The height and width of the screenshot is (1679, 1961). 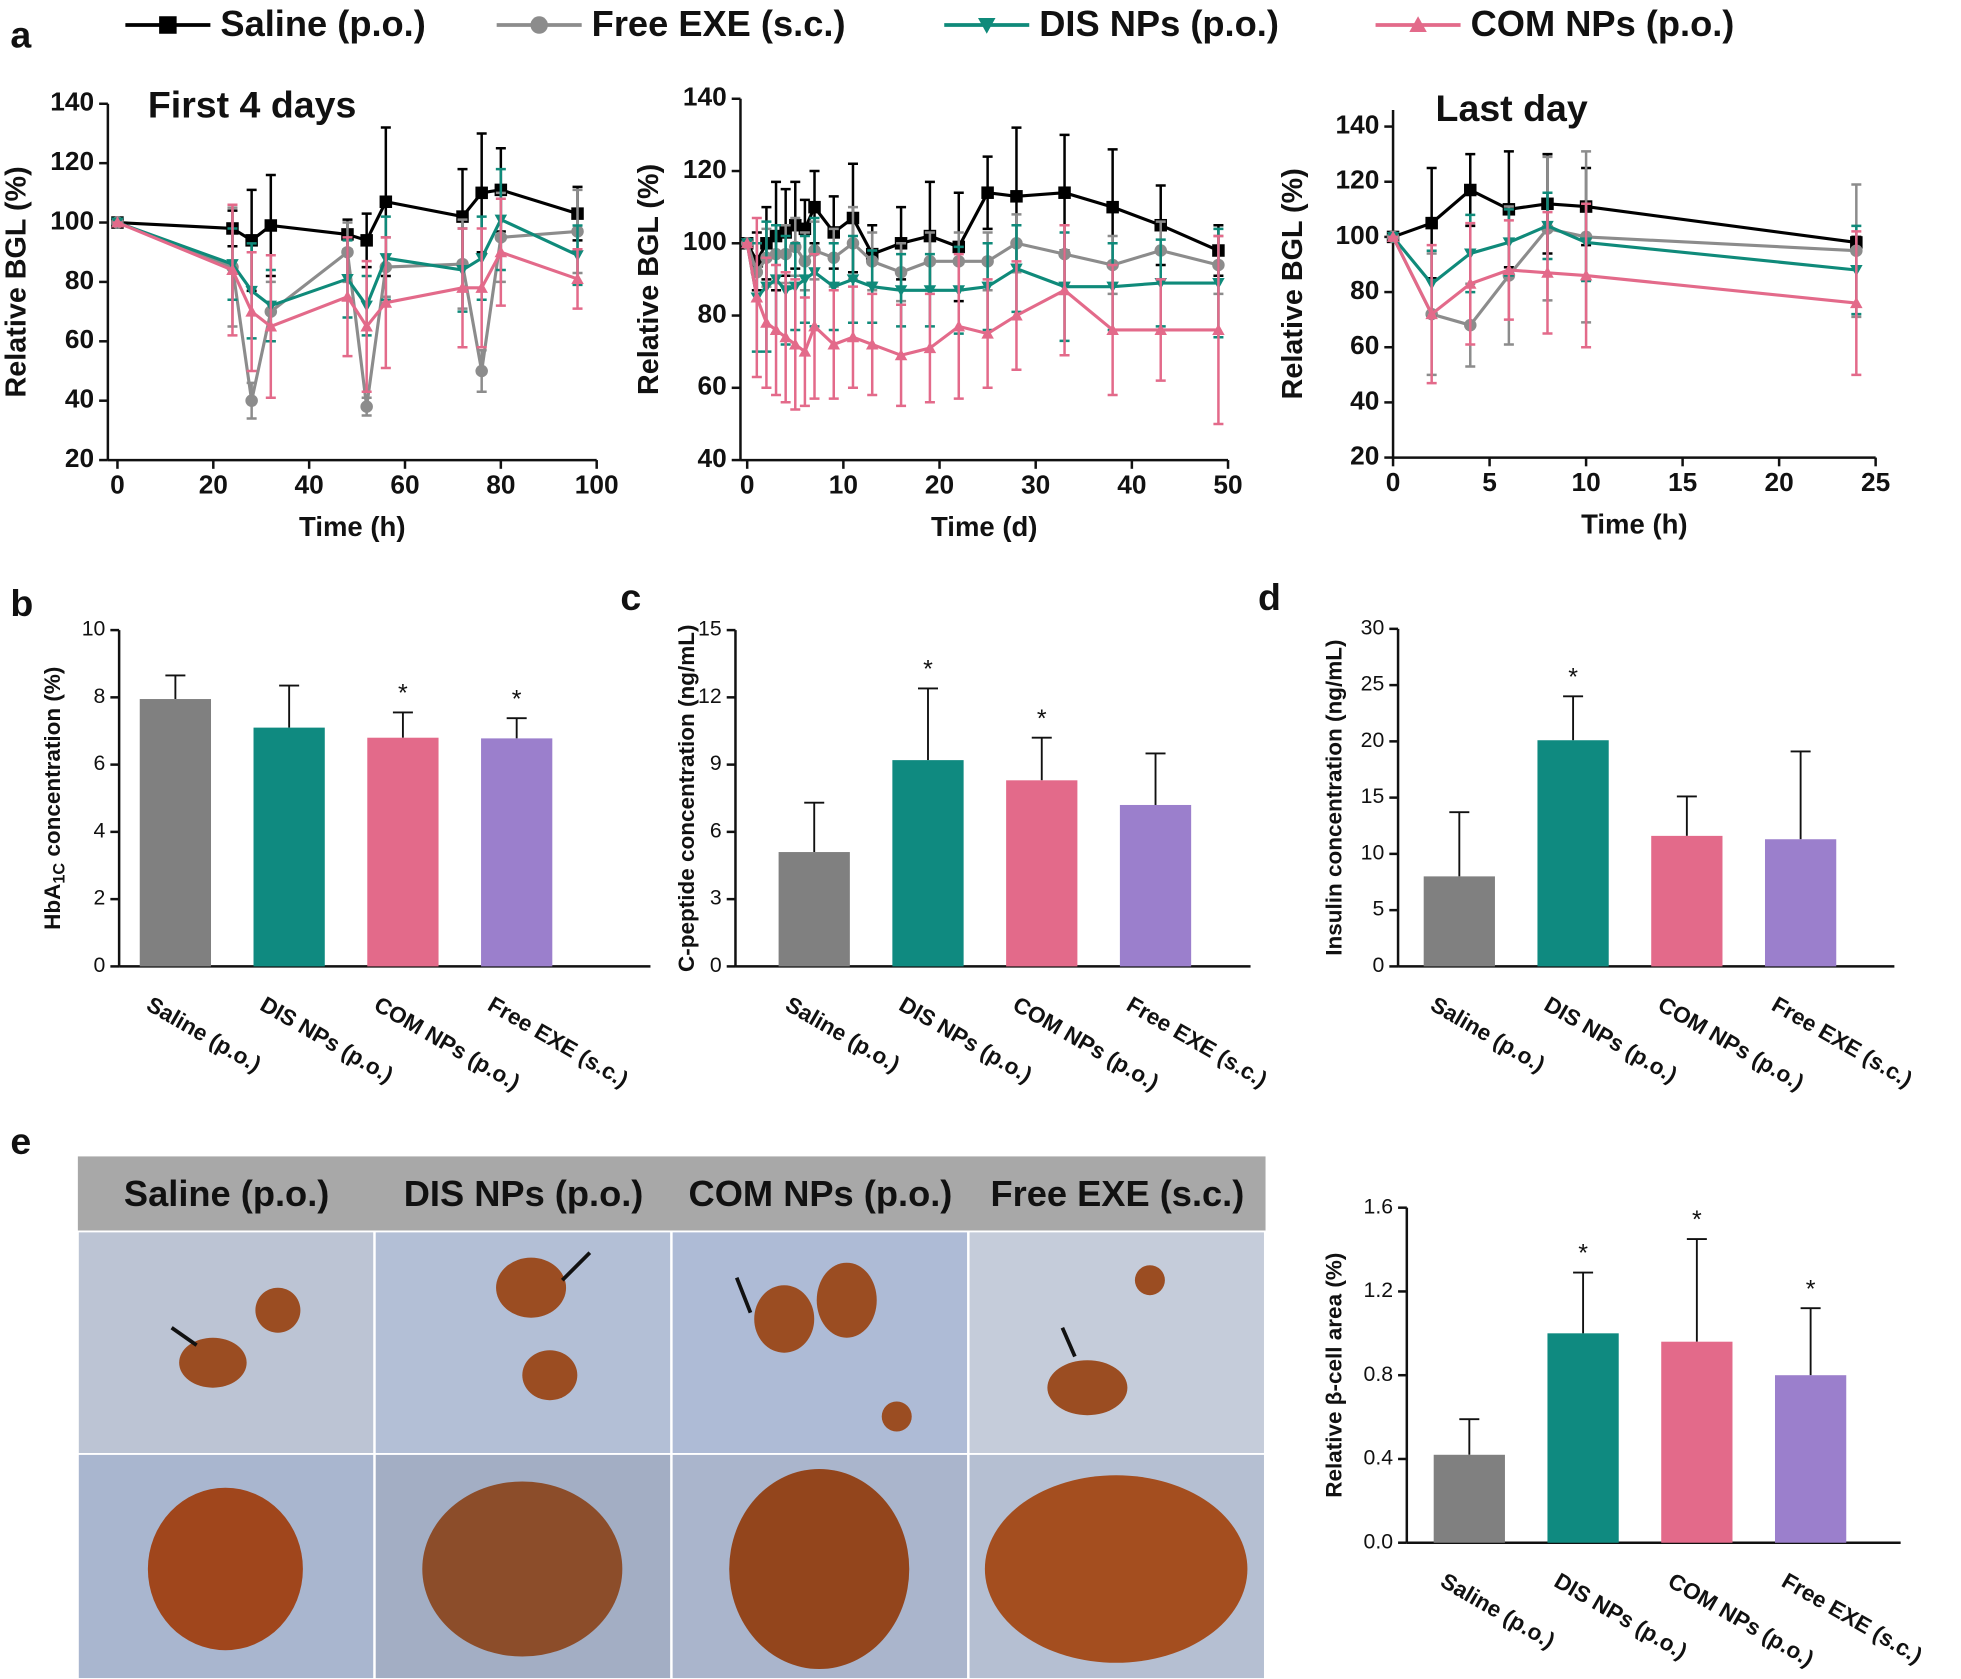 I want to click on image-header: Free EXE (s.c.), so click(x=1117, y=1193).